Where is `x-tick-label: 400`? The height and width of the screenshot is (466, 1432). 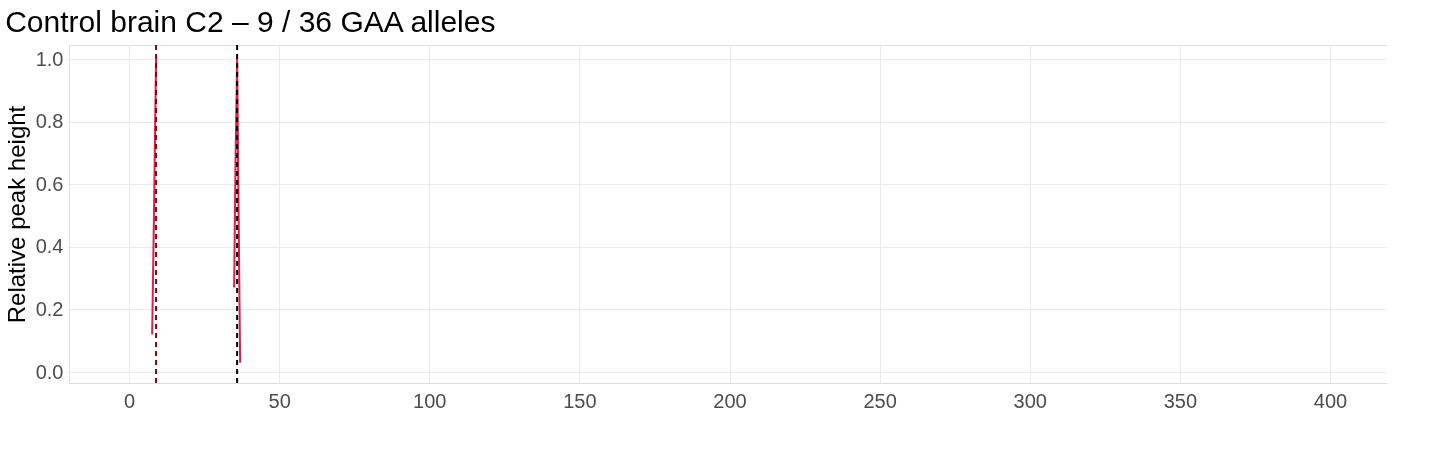
x-tick-label: 400 is located at coordinates (1330, 400).